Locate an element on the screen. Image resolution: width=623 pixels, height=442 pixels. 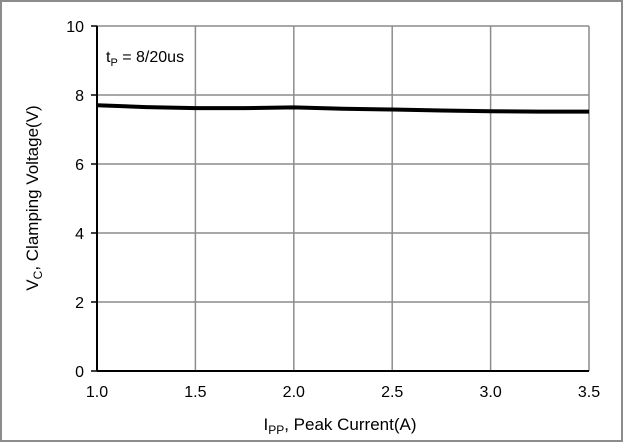
y-axis-label-text: , Clamping Voltage(V) is located at coordinates (32, 187).